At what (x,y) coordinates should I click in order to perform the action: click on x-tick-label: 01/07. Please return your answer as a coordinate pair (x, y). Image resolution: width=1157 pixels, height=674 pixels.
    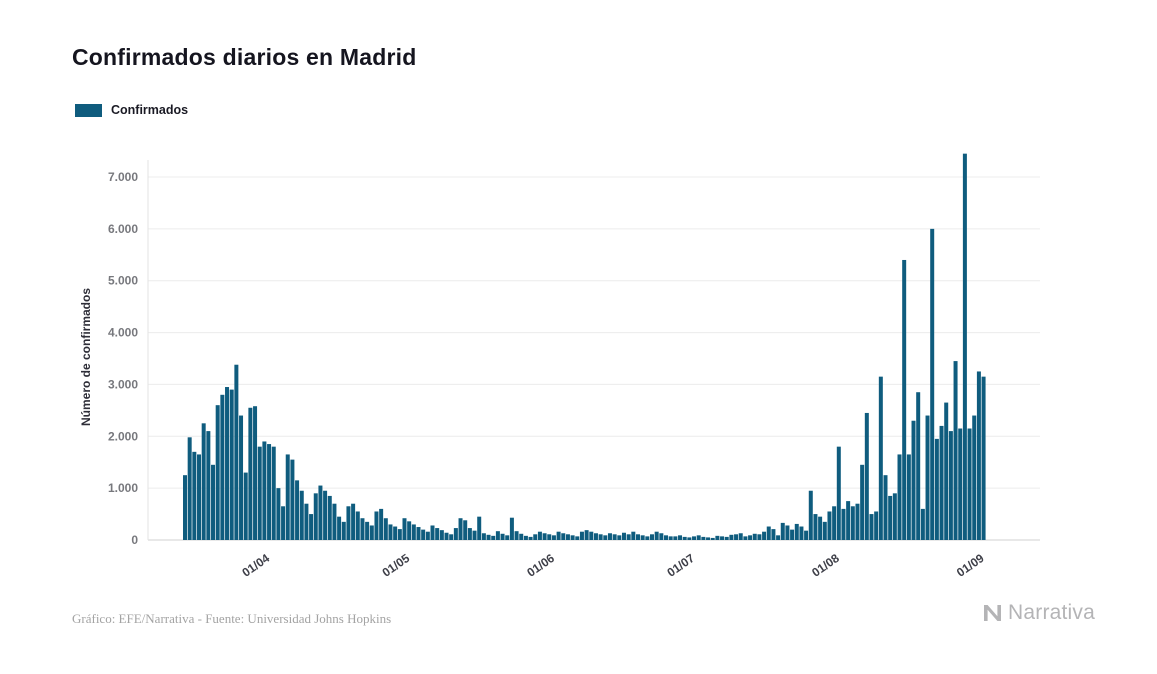
    Looking at the image, I should click on (680, 565).